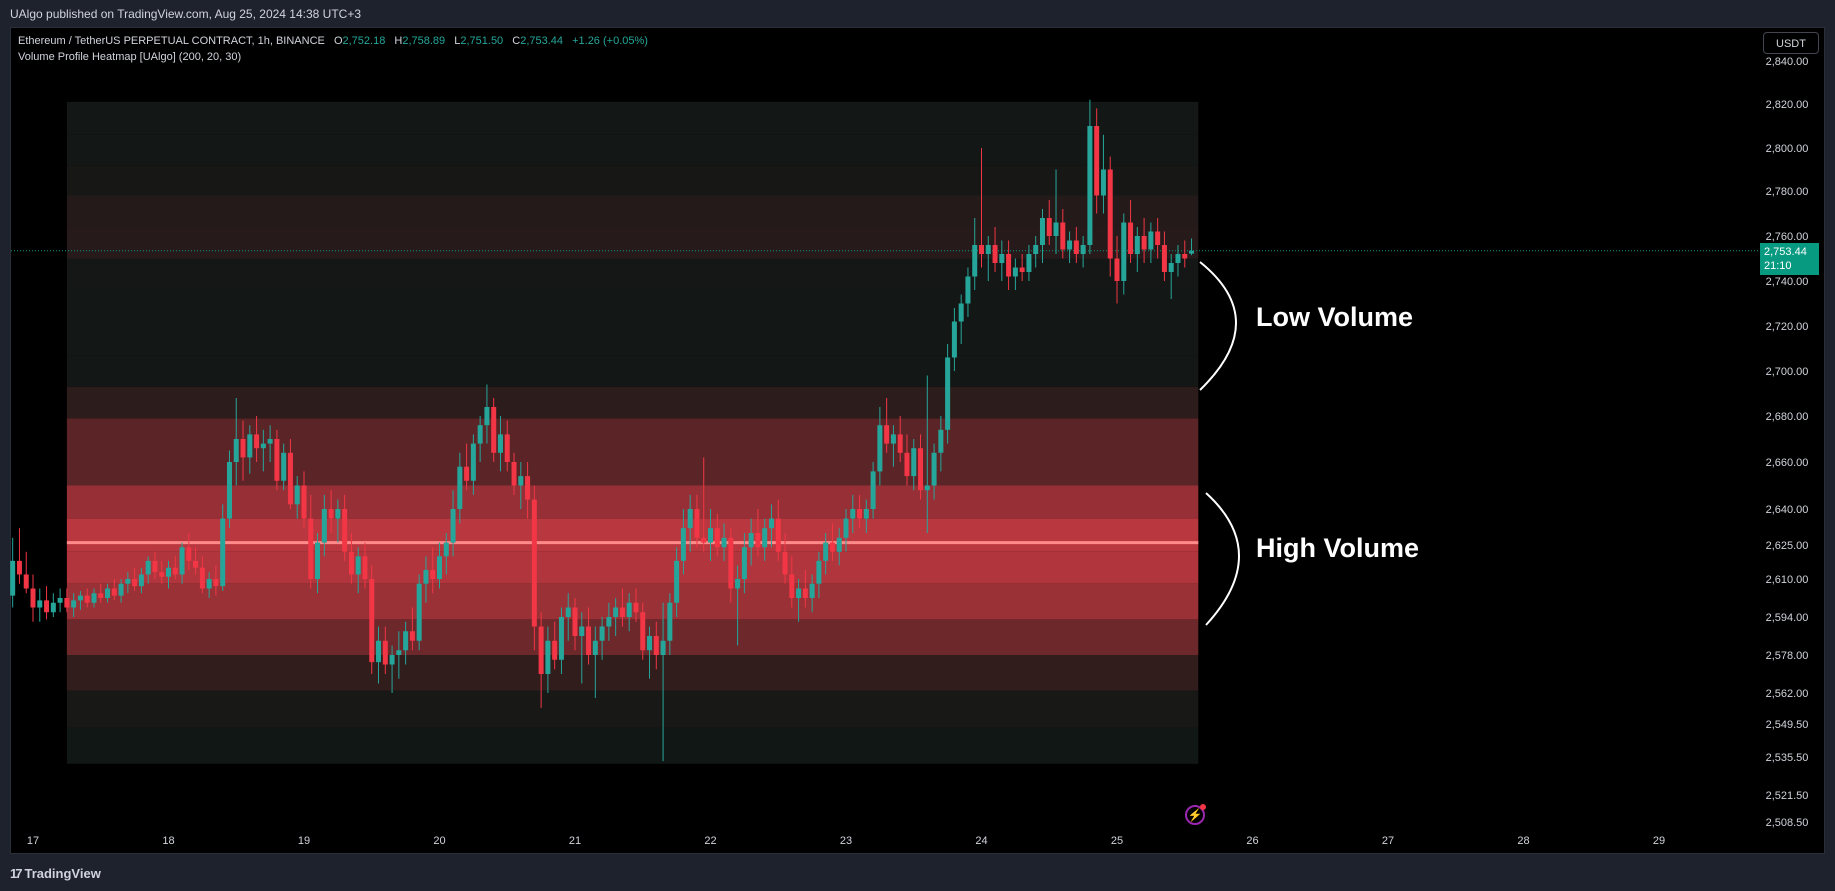 Image resolution: width=1835 pixels, height=891 pixels. What do you see at coordinates (338, 41) in the screenshot?
I see `open-label: O` at bounding box center [338, 41].